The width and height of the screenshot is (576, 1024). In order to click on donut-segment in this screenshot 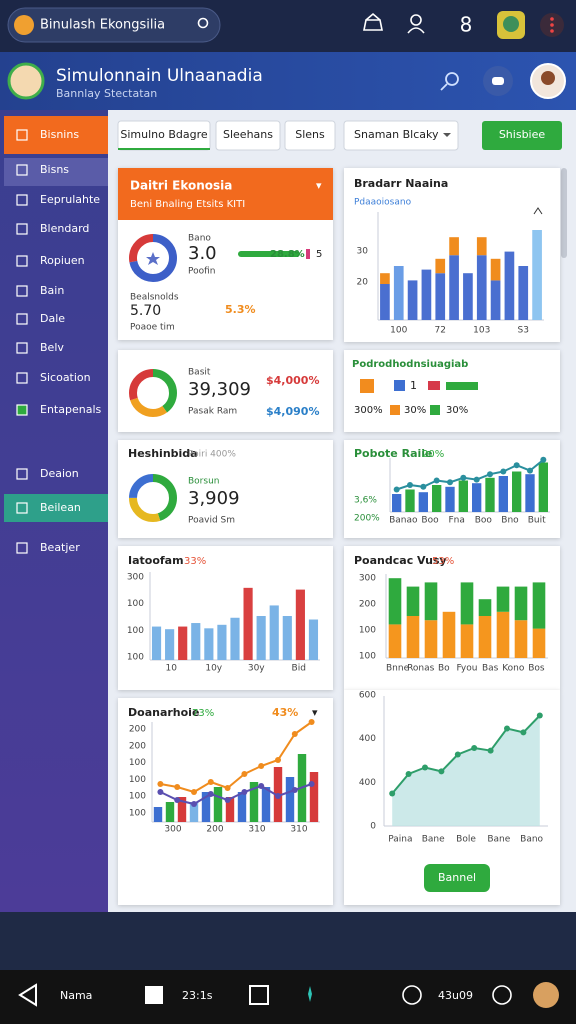, I will do `click(153, 393)`.